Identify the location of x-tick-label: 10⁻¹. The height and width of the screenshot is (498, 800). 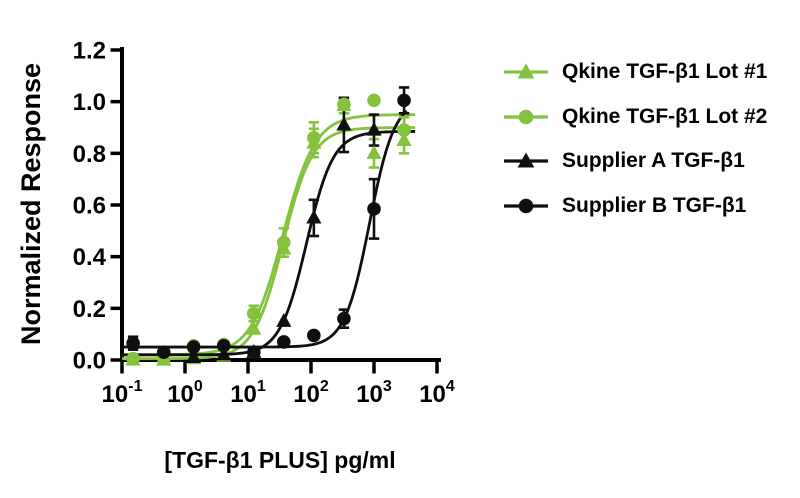
(122, 393).